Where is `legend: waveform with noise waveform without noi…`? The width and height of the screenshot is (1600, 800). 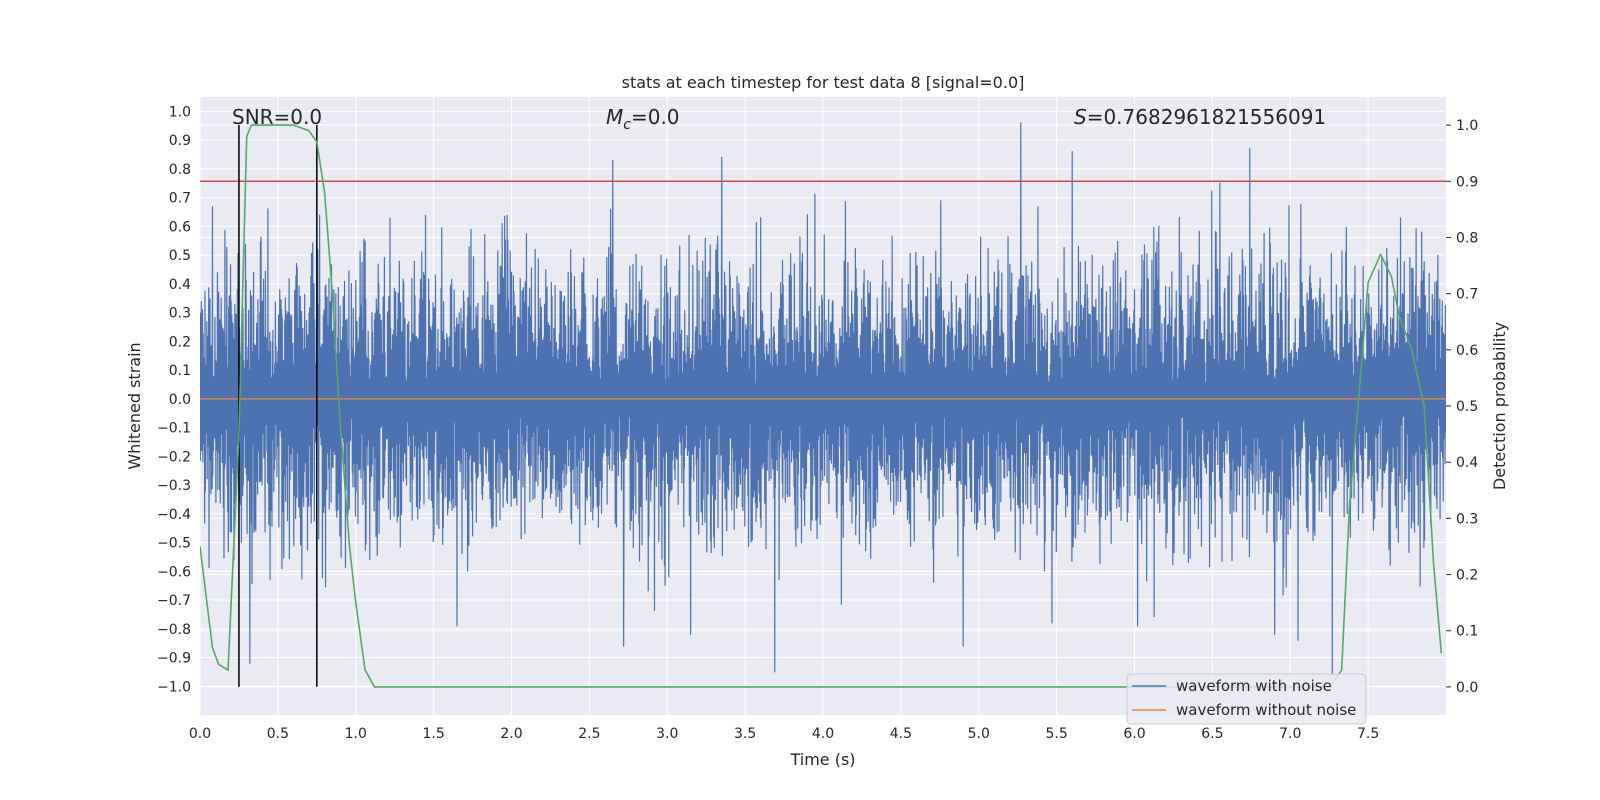 legend: waveform with noise waveform without noi… is located at coordinates (1246, 699).